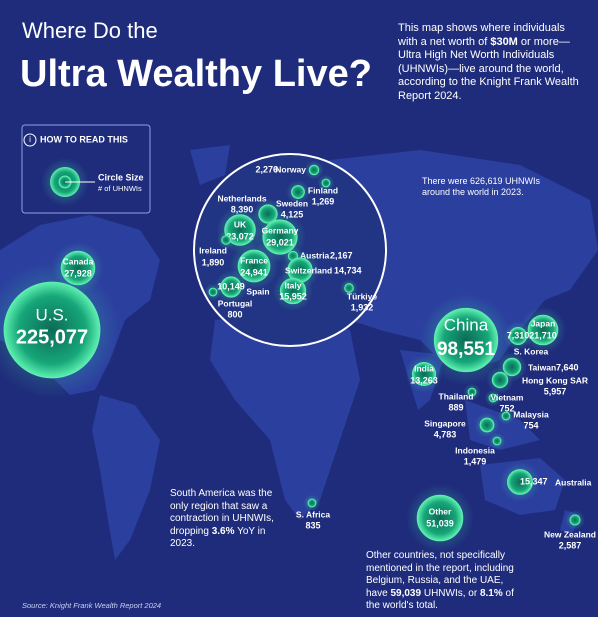 Image resolution: width=598 pixels, height=617 pixels. What do you see at coordinates (362, 296) in the screenshot?
I see `country-name: Türkiye` at bounding box center [362, 296].